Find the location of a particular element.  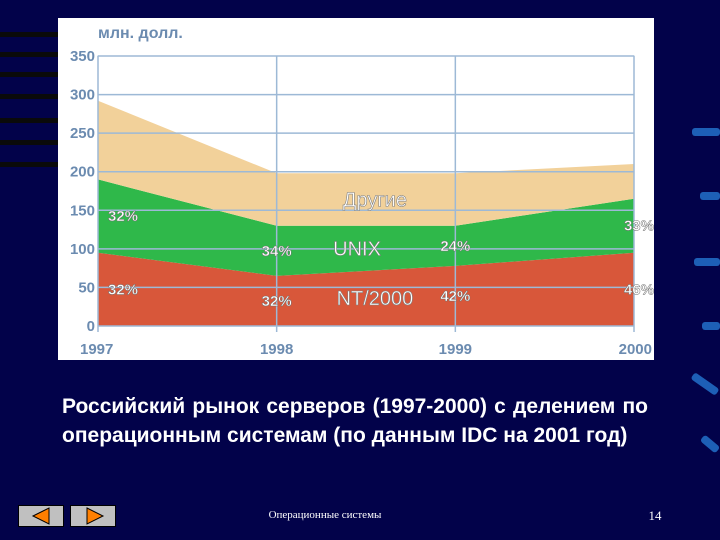

data-label: 24% is located at coordinates (455, 246).